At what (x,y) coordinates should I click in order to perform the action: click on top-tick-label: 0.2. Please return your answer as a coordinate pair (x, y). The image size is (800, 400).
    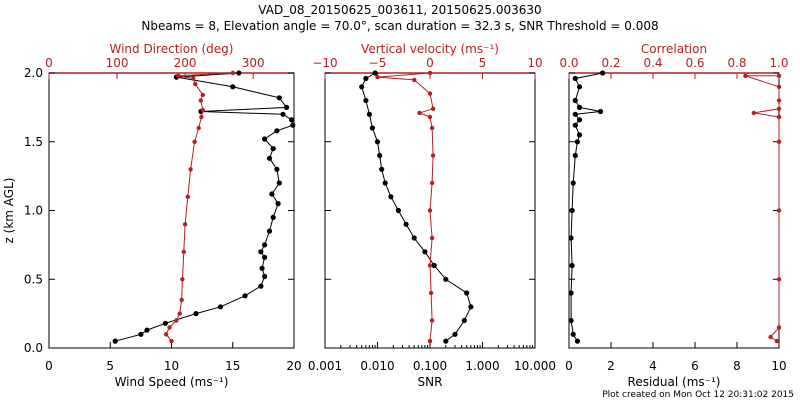
    Looking at the image, I should click on (610, 63).